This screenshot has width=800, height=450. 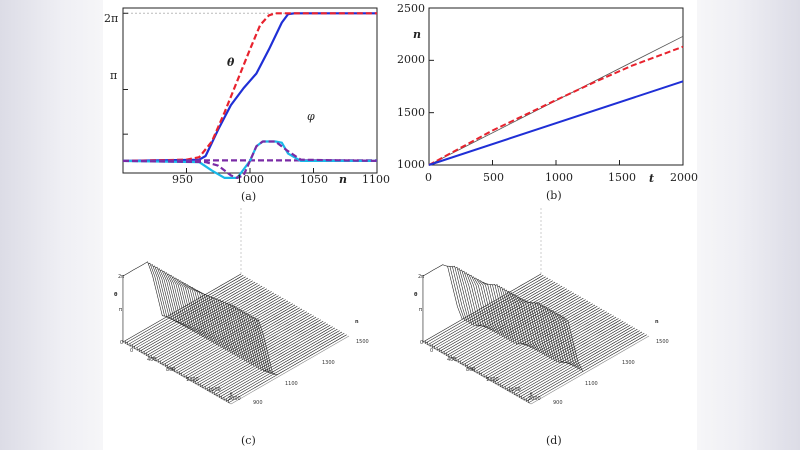 What do you see at coordinates (231, 62) in the screenshot?
I see `annotation-theta: θ` at bounding box center [231, 62].